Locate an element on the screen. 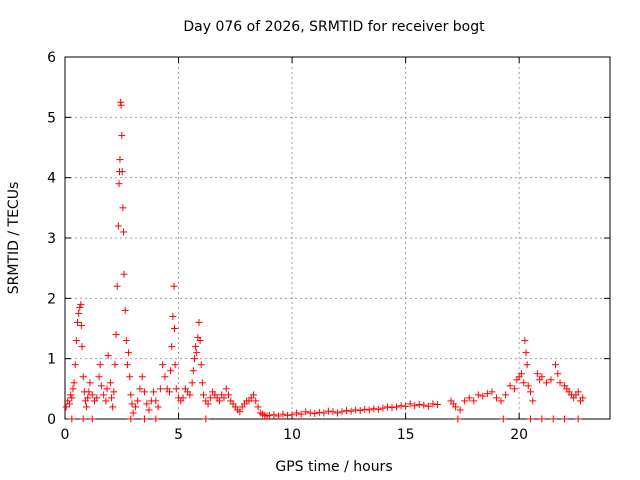 The image size is (640, 480). y-tick-label: 5 is located at coordinates (51, 118).